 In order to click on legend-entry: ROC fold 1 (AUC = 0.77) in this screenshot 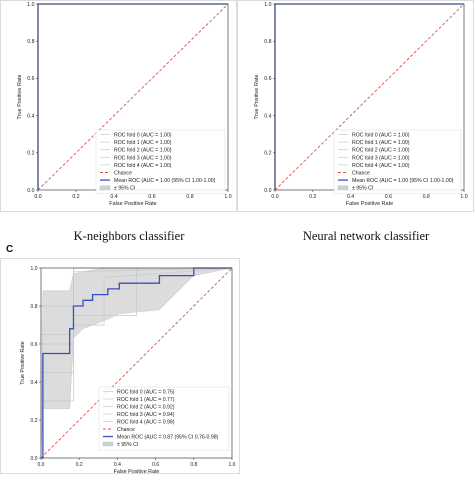, I will do `click(146, 400)`.